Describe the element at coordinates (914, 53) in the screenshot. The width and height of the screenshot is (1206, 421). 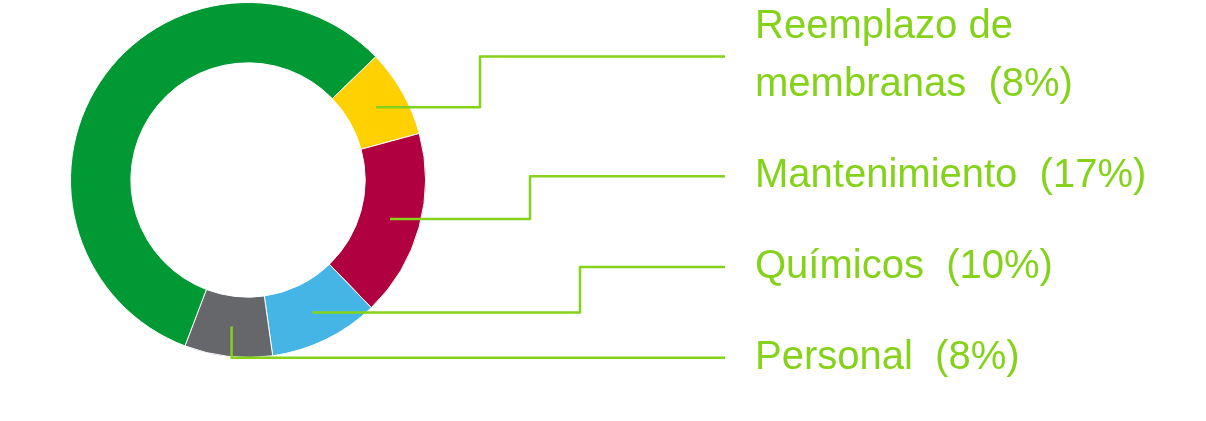
I see `slice-label: Reemplazo de membranas (8%)` at that location.